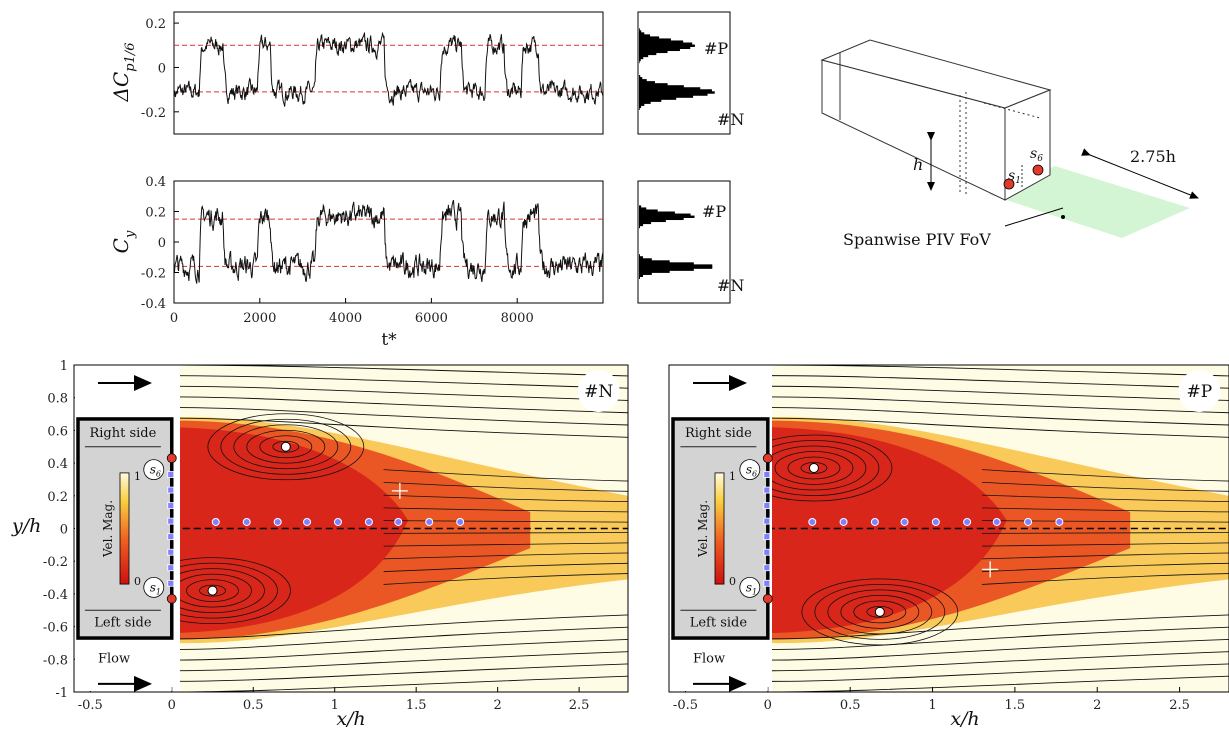  I want to click on sensor-s6-marker, so click(1038, 170).